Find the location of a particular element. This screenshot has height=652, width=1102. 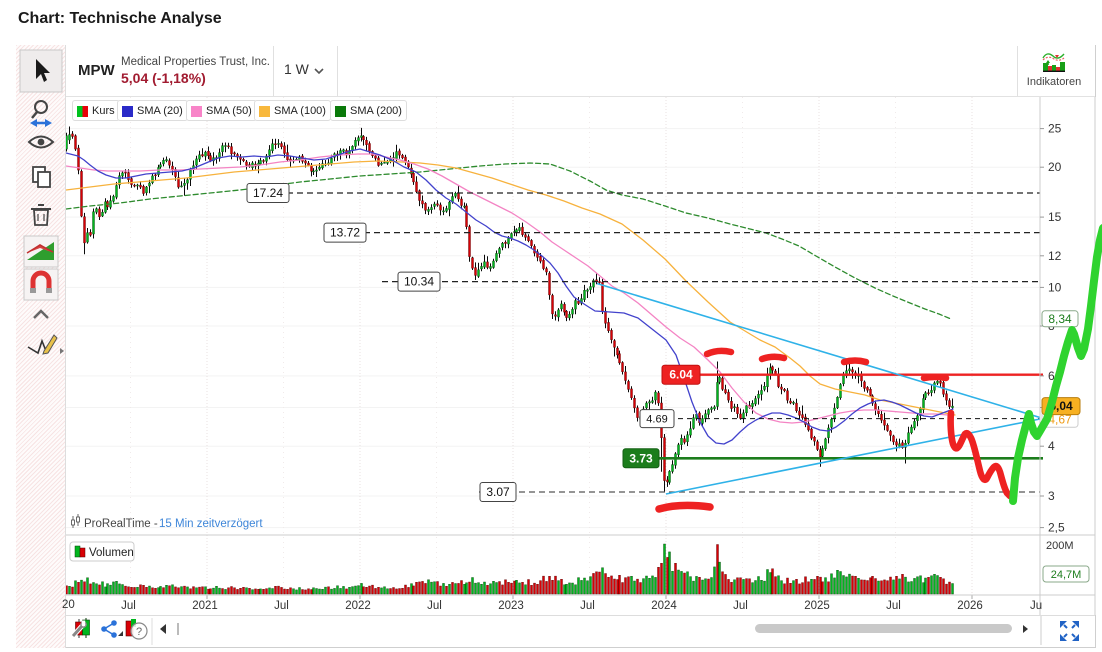

svg-text: 12 is located at coordinates (1055, 256).